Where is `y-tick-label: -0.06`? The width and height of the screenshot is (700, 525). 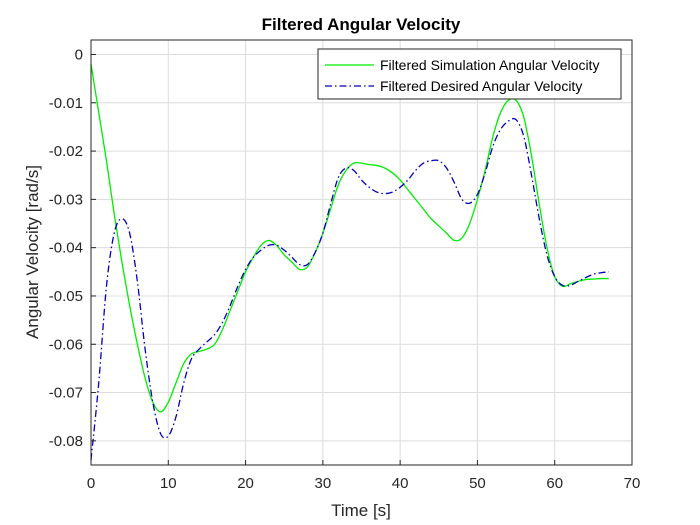
y-tick-label: -0.06 is located at coordinates (66, 344).